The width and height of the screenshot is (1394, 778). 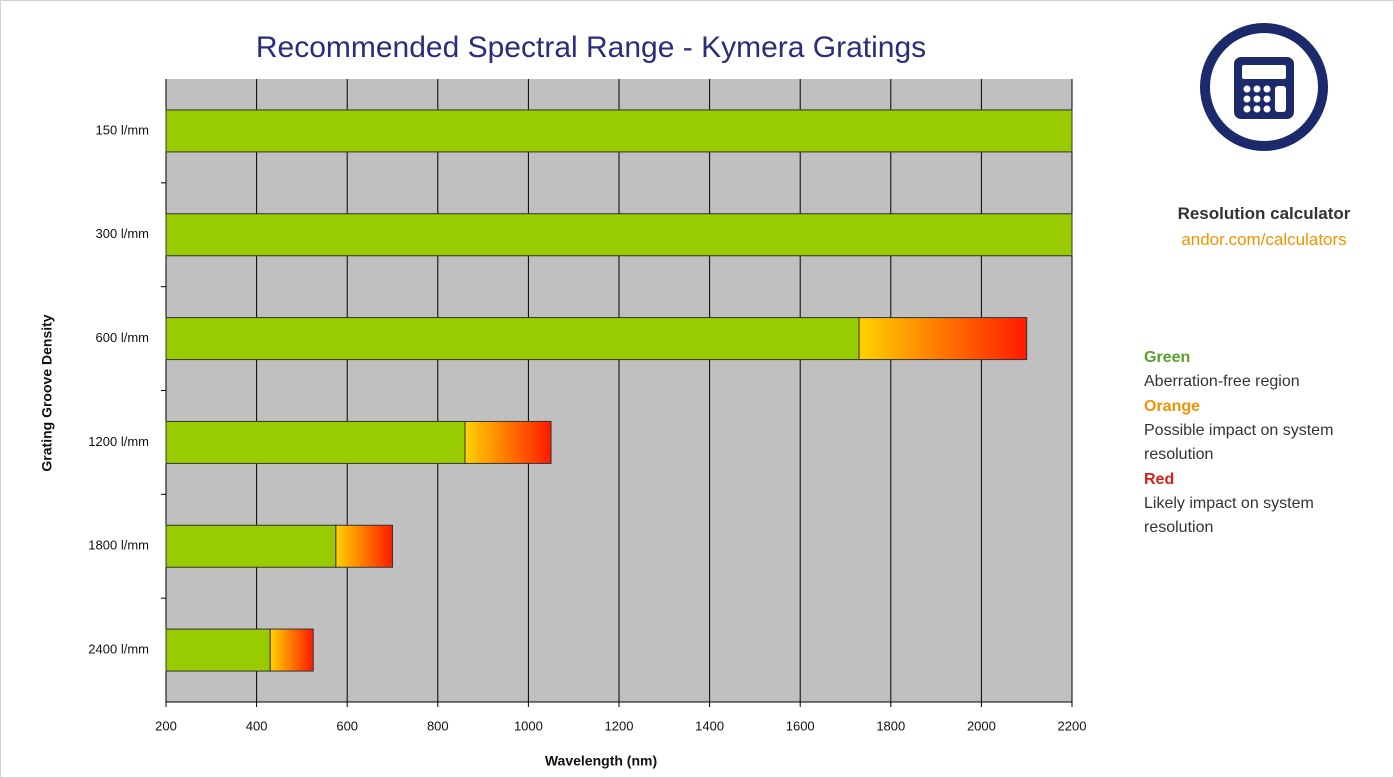 I want to click on y-tick-label: 600 l/mm, so click(x=122, y=337).